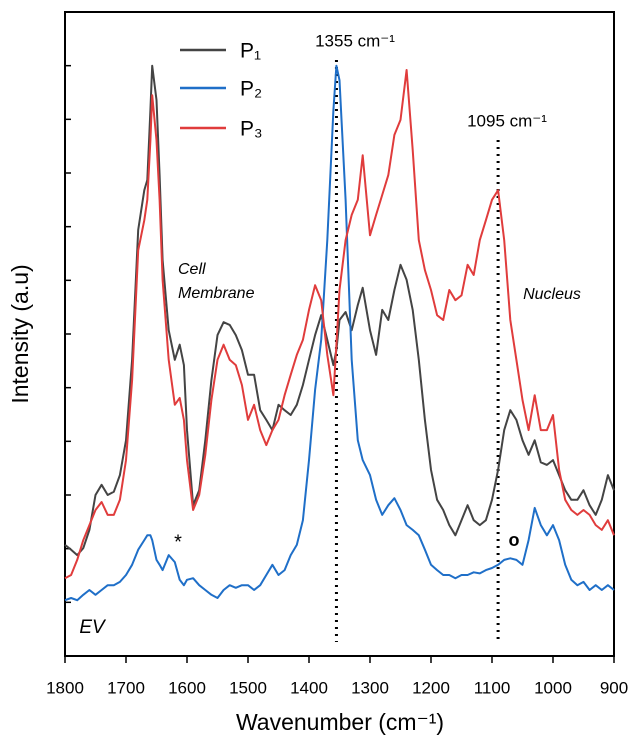 The height and width of the screenshot is (750, 636). I want to click on y-axis-label: Intensity (a.u), so click(20, 333).